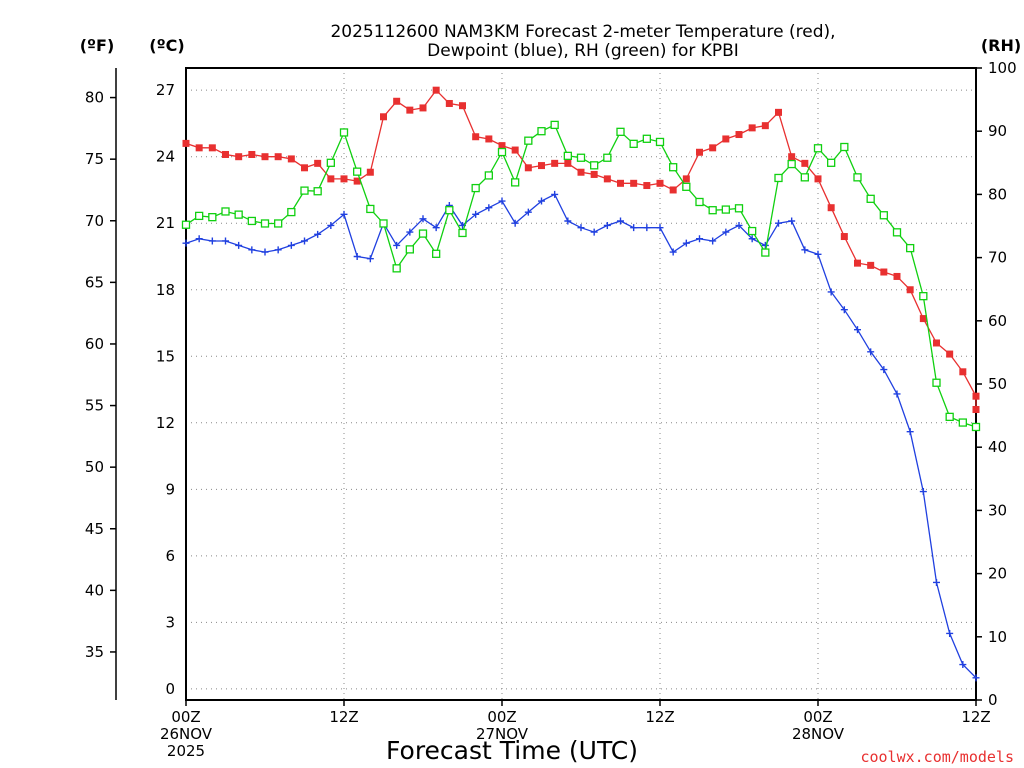 This screenshot has height=768, width=1024. I want to click on rh-tick-label: 70, so click(997, 258).